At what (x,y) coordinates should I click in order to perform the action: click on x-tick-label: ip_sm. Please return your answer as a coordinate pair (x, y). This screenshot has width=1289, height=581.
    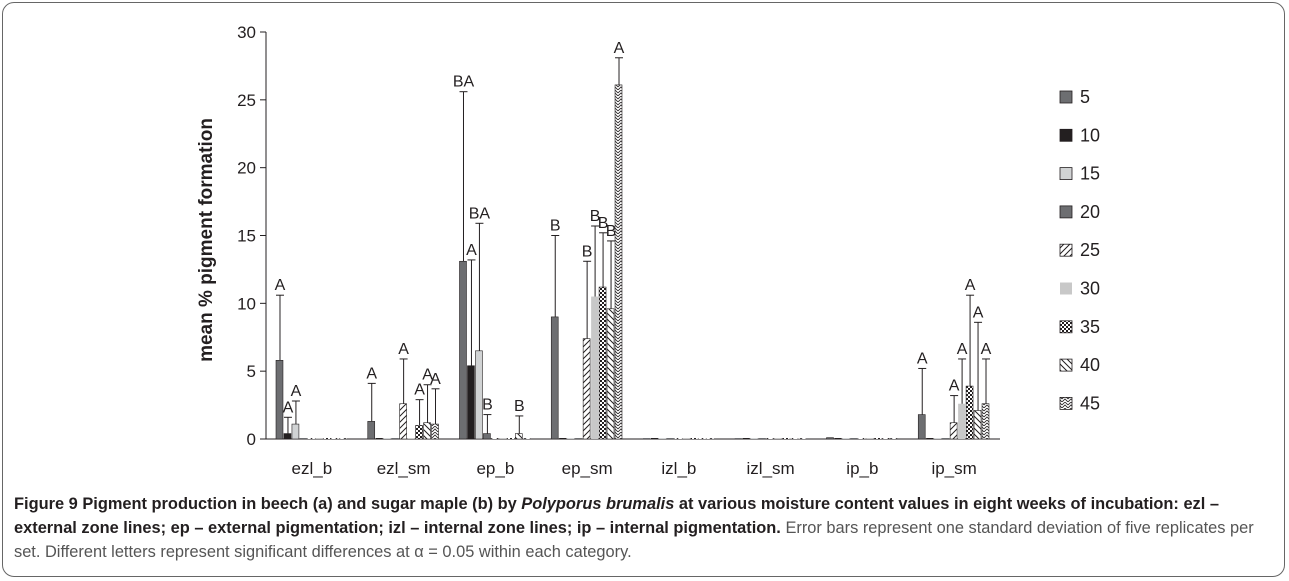
    Looking at the image, I should click on (953, 468).